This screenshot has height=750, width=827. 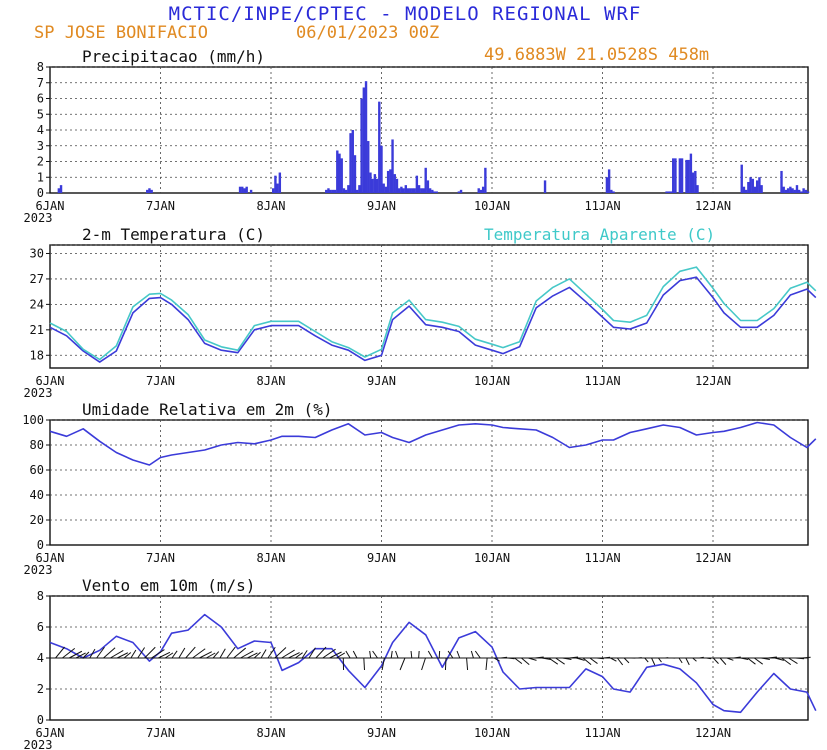 I want to click on y-tick-label: 8, so click(x=40, y=67).